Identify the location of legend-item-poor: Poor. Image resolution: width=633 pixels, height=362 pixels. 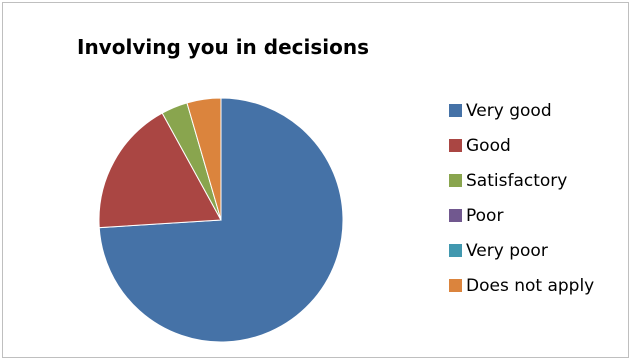
(521, 215).